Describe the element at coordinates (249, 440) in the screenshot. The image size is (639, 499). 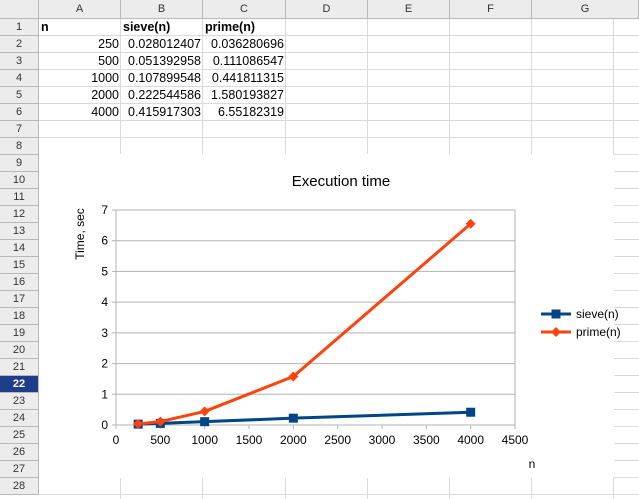
I see `x-tick-label: 1500` at that location.